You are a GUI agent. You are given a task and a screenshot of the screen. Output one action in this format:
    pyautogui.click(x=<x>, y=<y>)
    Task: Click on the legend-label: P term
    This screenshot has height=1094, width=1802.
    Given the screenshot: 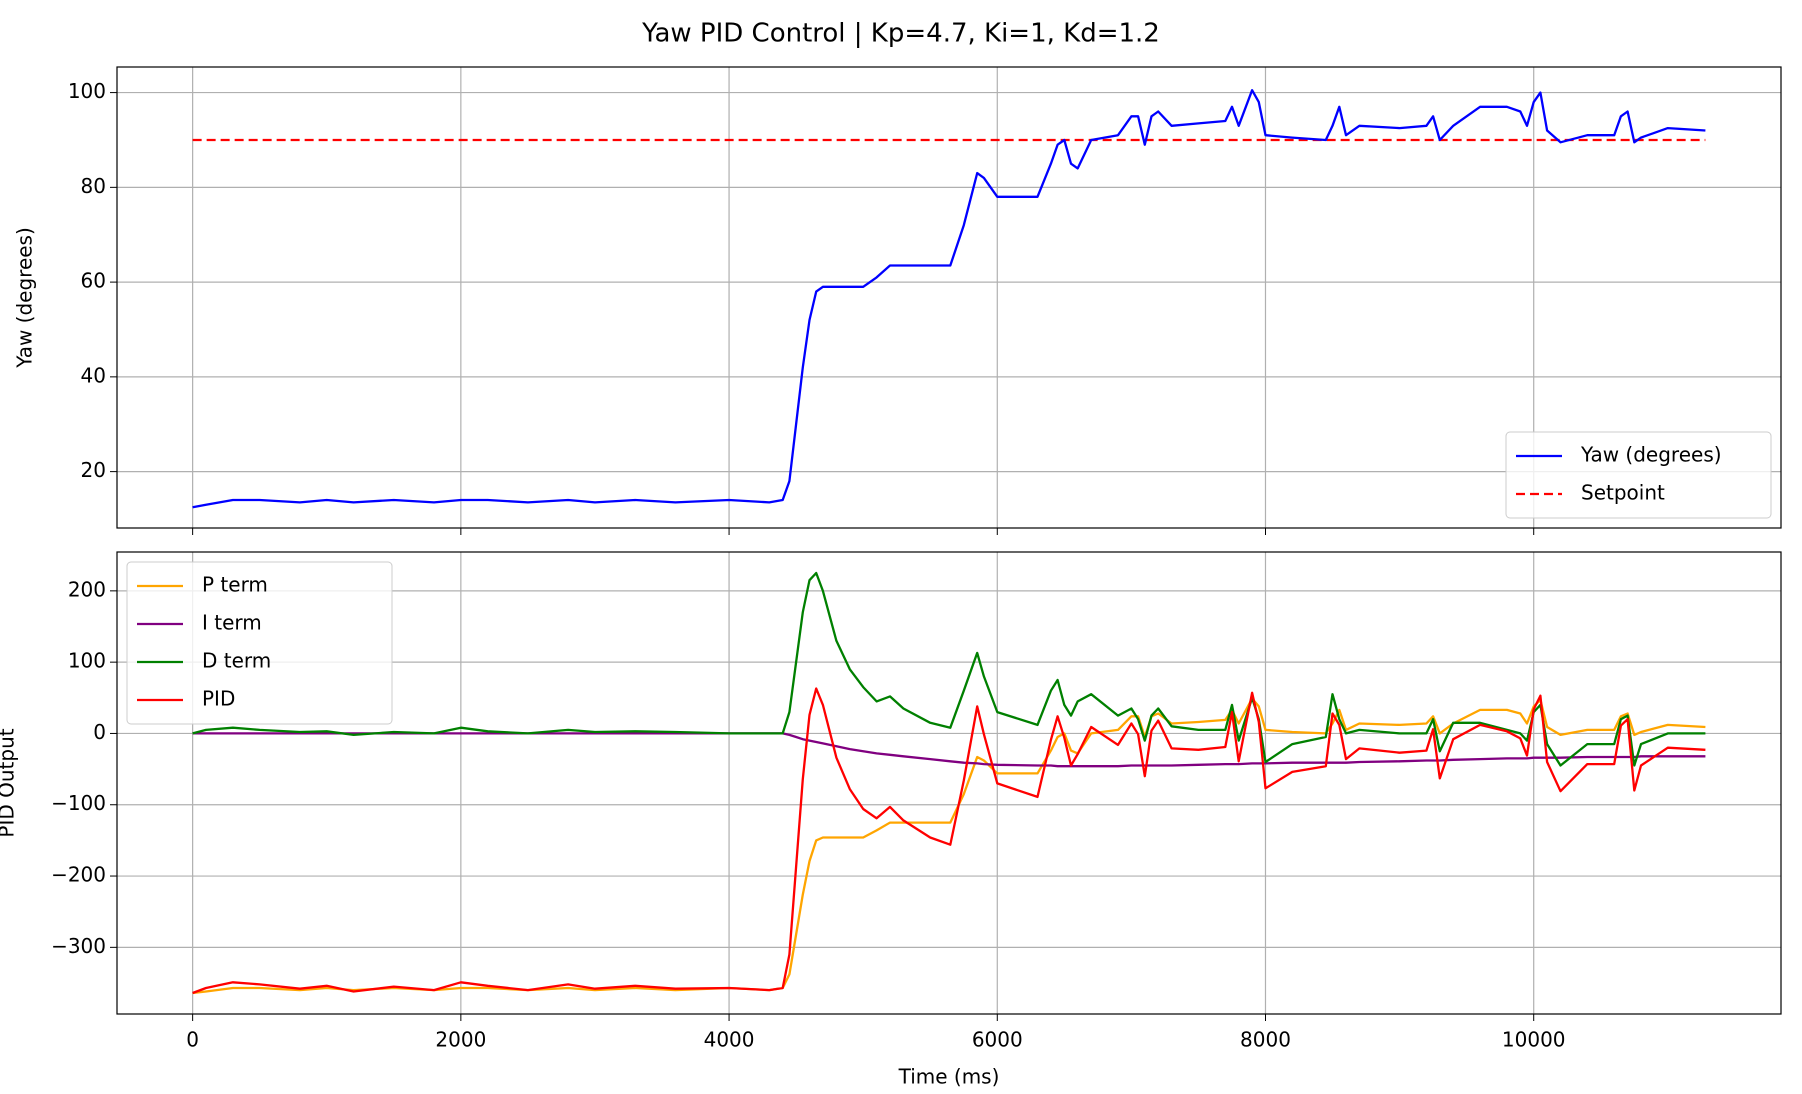 What is the action you would take?
    pyautogui.click(x=235, y=585)
    